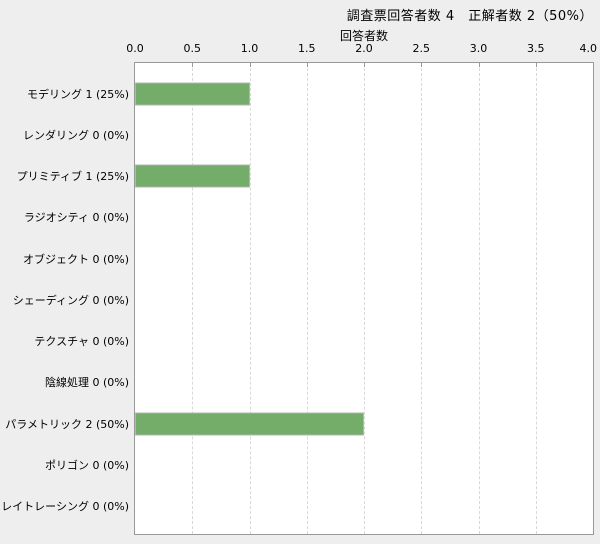 The width and height of the screenshot is (600, 544). What do you see at coordinates (76, 218) in the screenshot?
I see `category-label: ラジオシティ 0 (0%)` at bounding box center [76, 218].